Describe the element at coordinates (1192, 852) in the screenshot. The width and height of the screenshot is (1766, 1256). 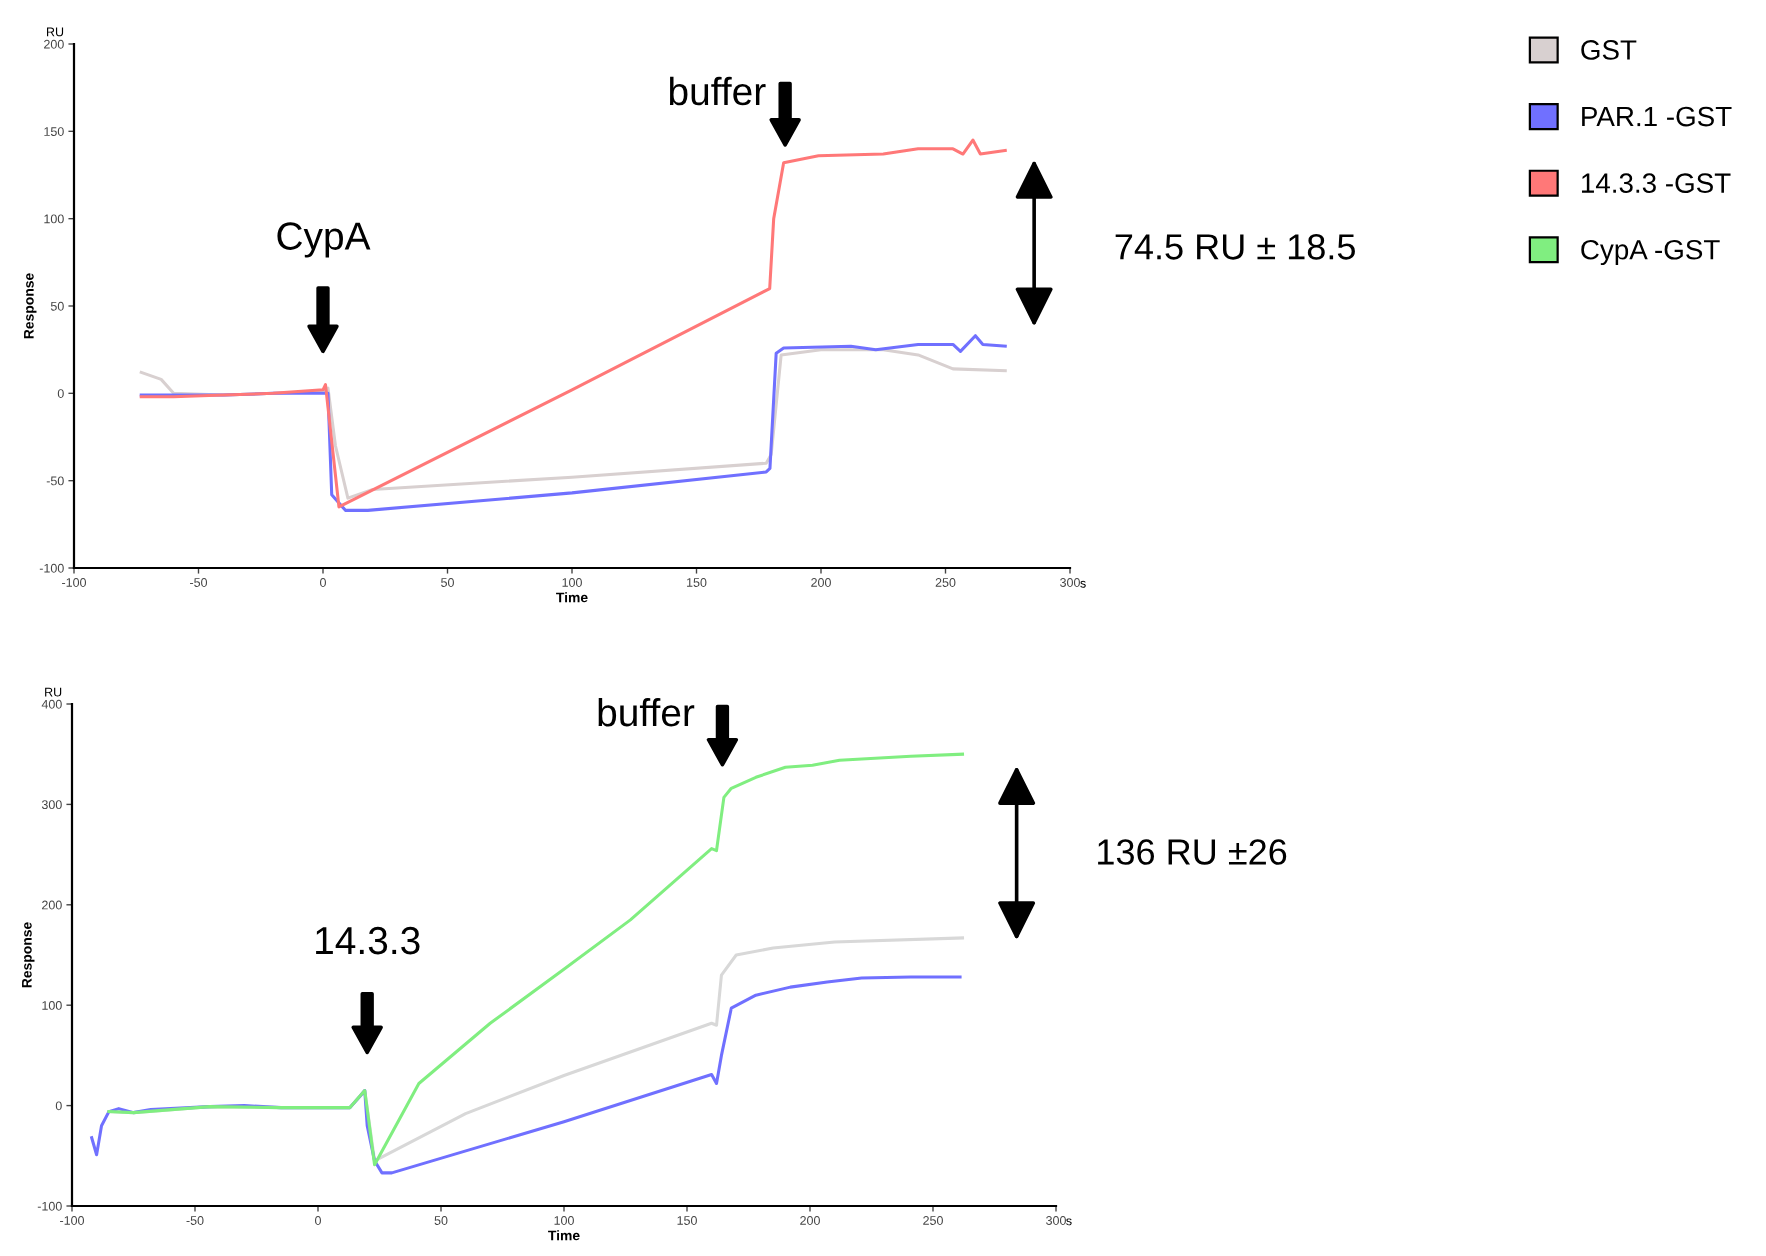
I see `text: 136 RU ±26` at that location.